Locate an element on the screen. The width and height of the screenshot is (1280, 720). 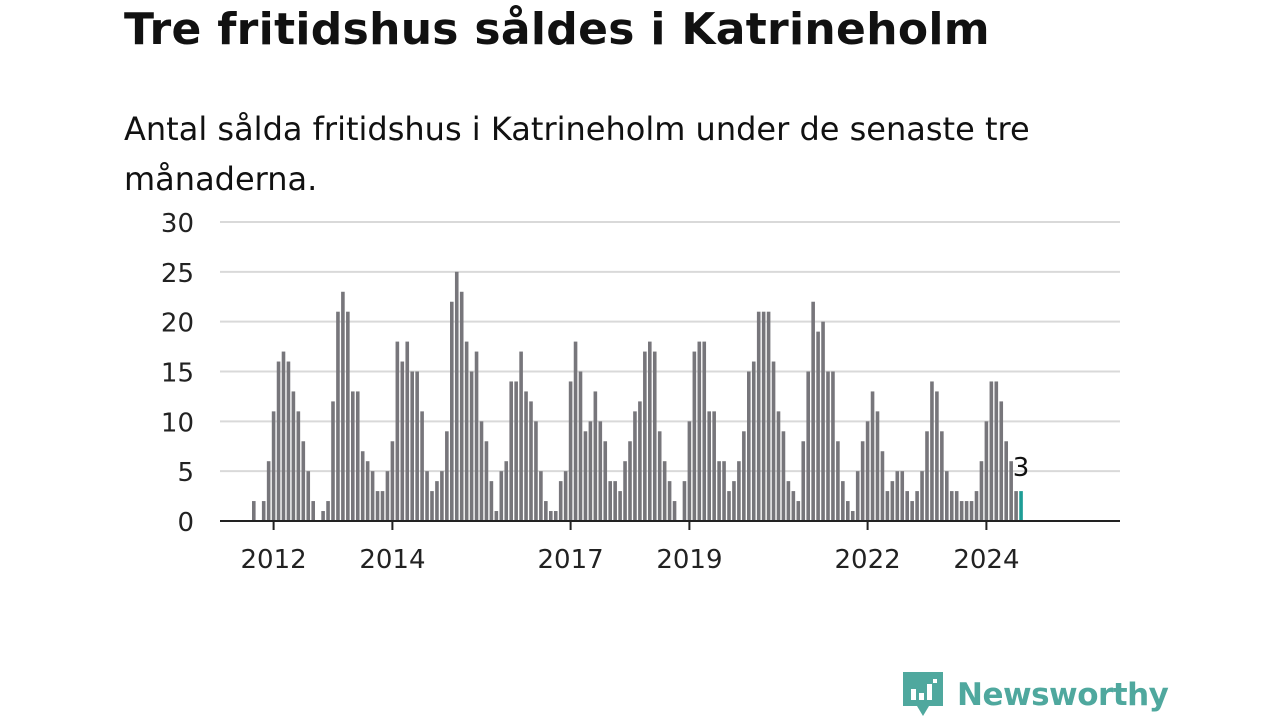
x-tick-label: 2014 is located at coordinates (392, 560).